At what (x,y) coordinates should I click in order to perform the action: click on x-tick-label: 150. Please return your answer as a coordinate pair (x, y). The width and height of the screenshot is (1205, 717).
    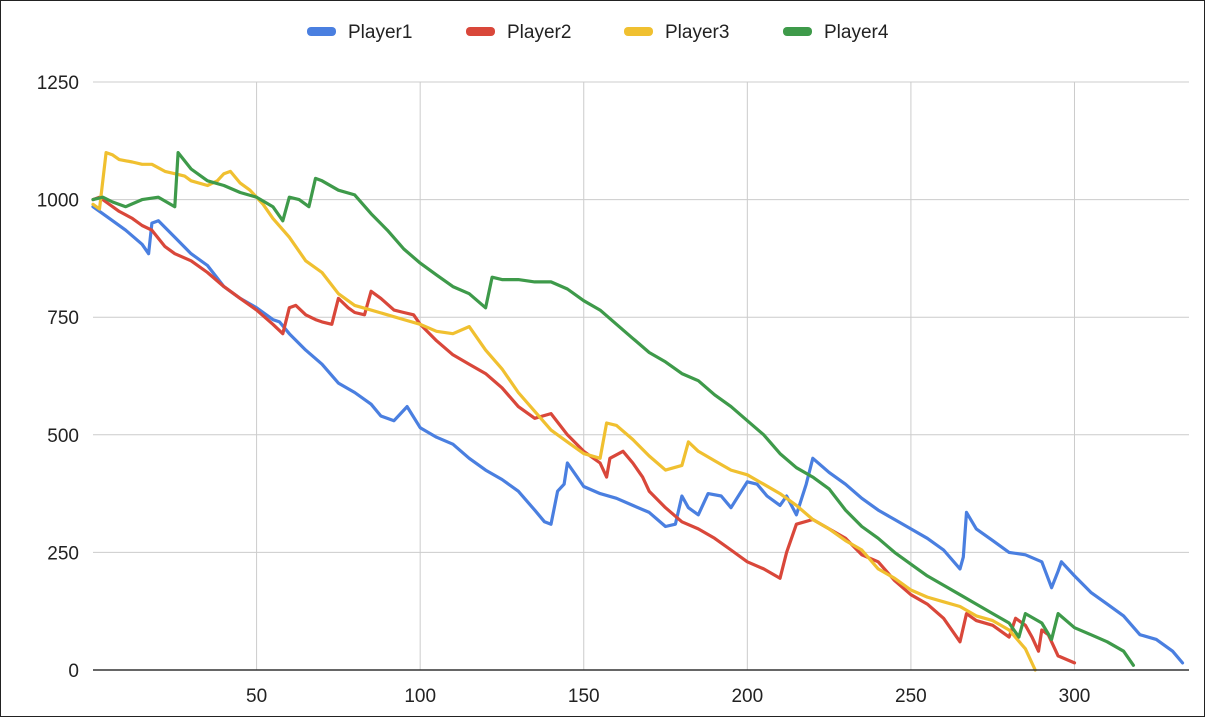
    Looking at the image, I should click on (584, 696).